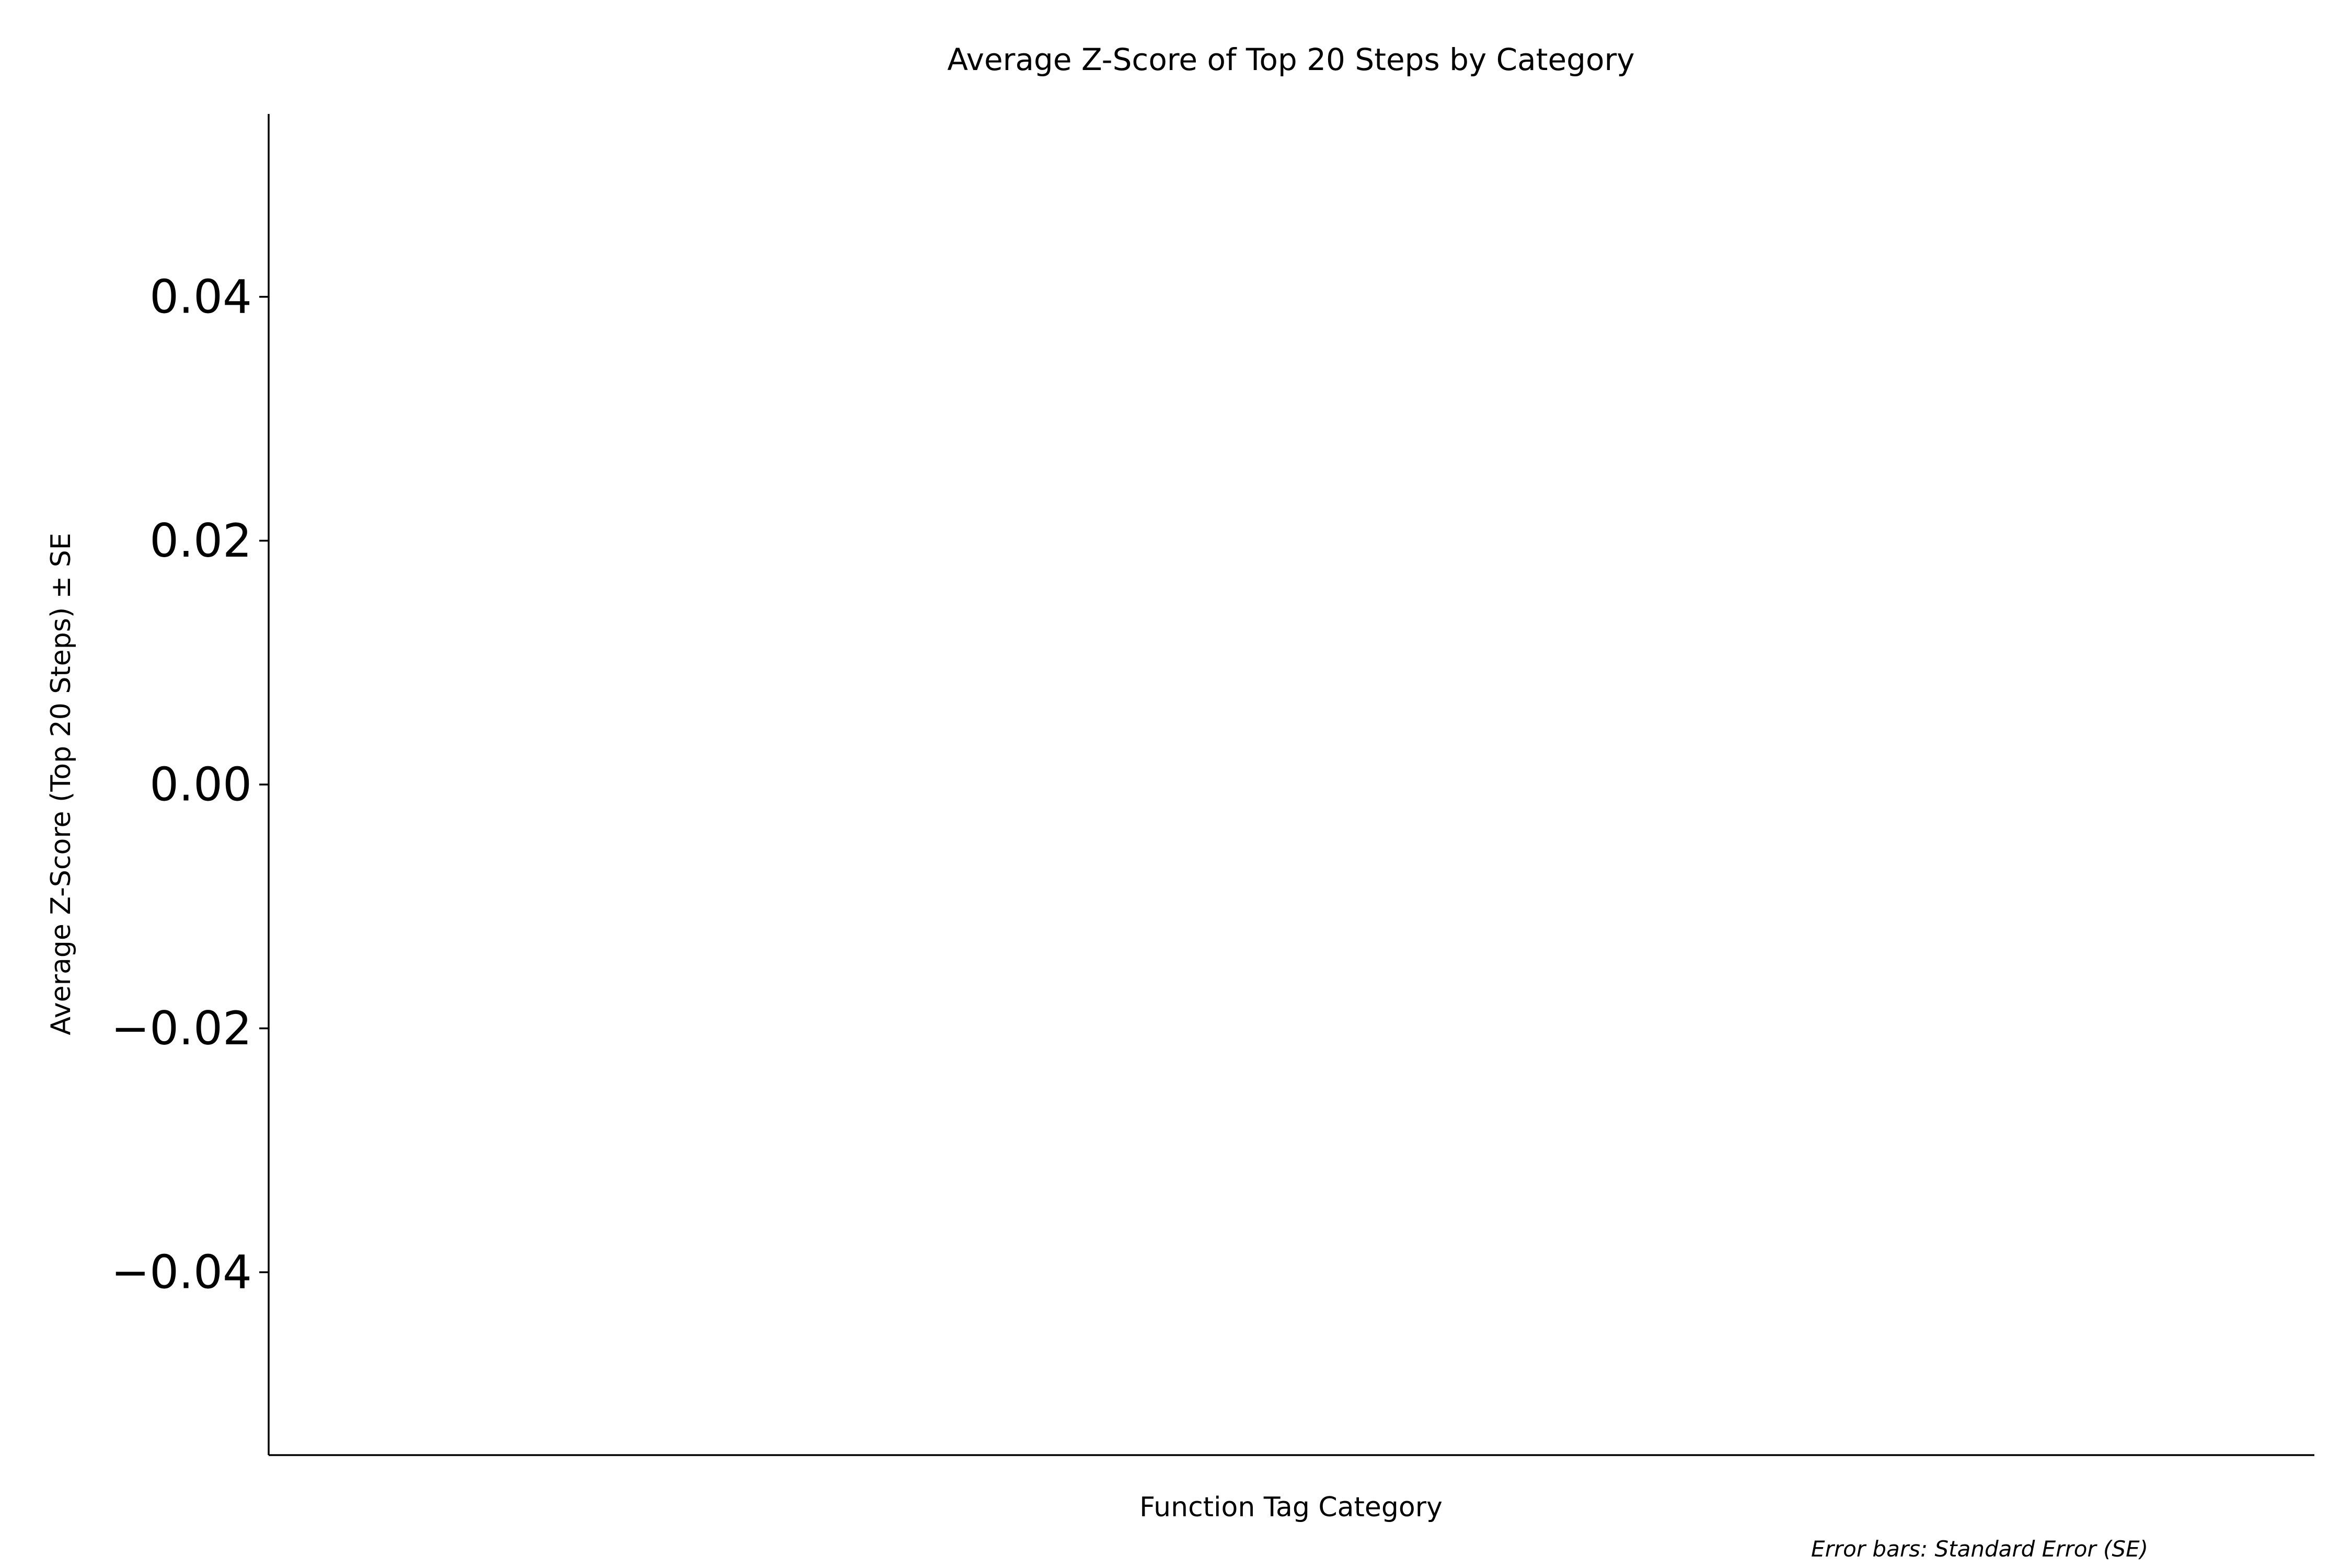  I want to click on y-axis-label: Average Z-Score (Top 20 Steps) ± SE, so click(61, 784).